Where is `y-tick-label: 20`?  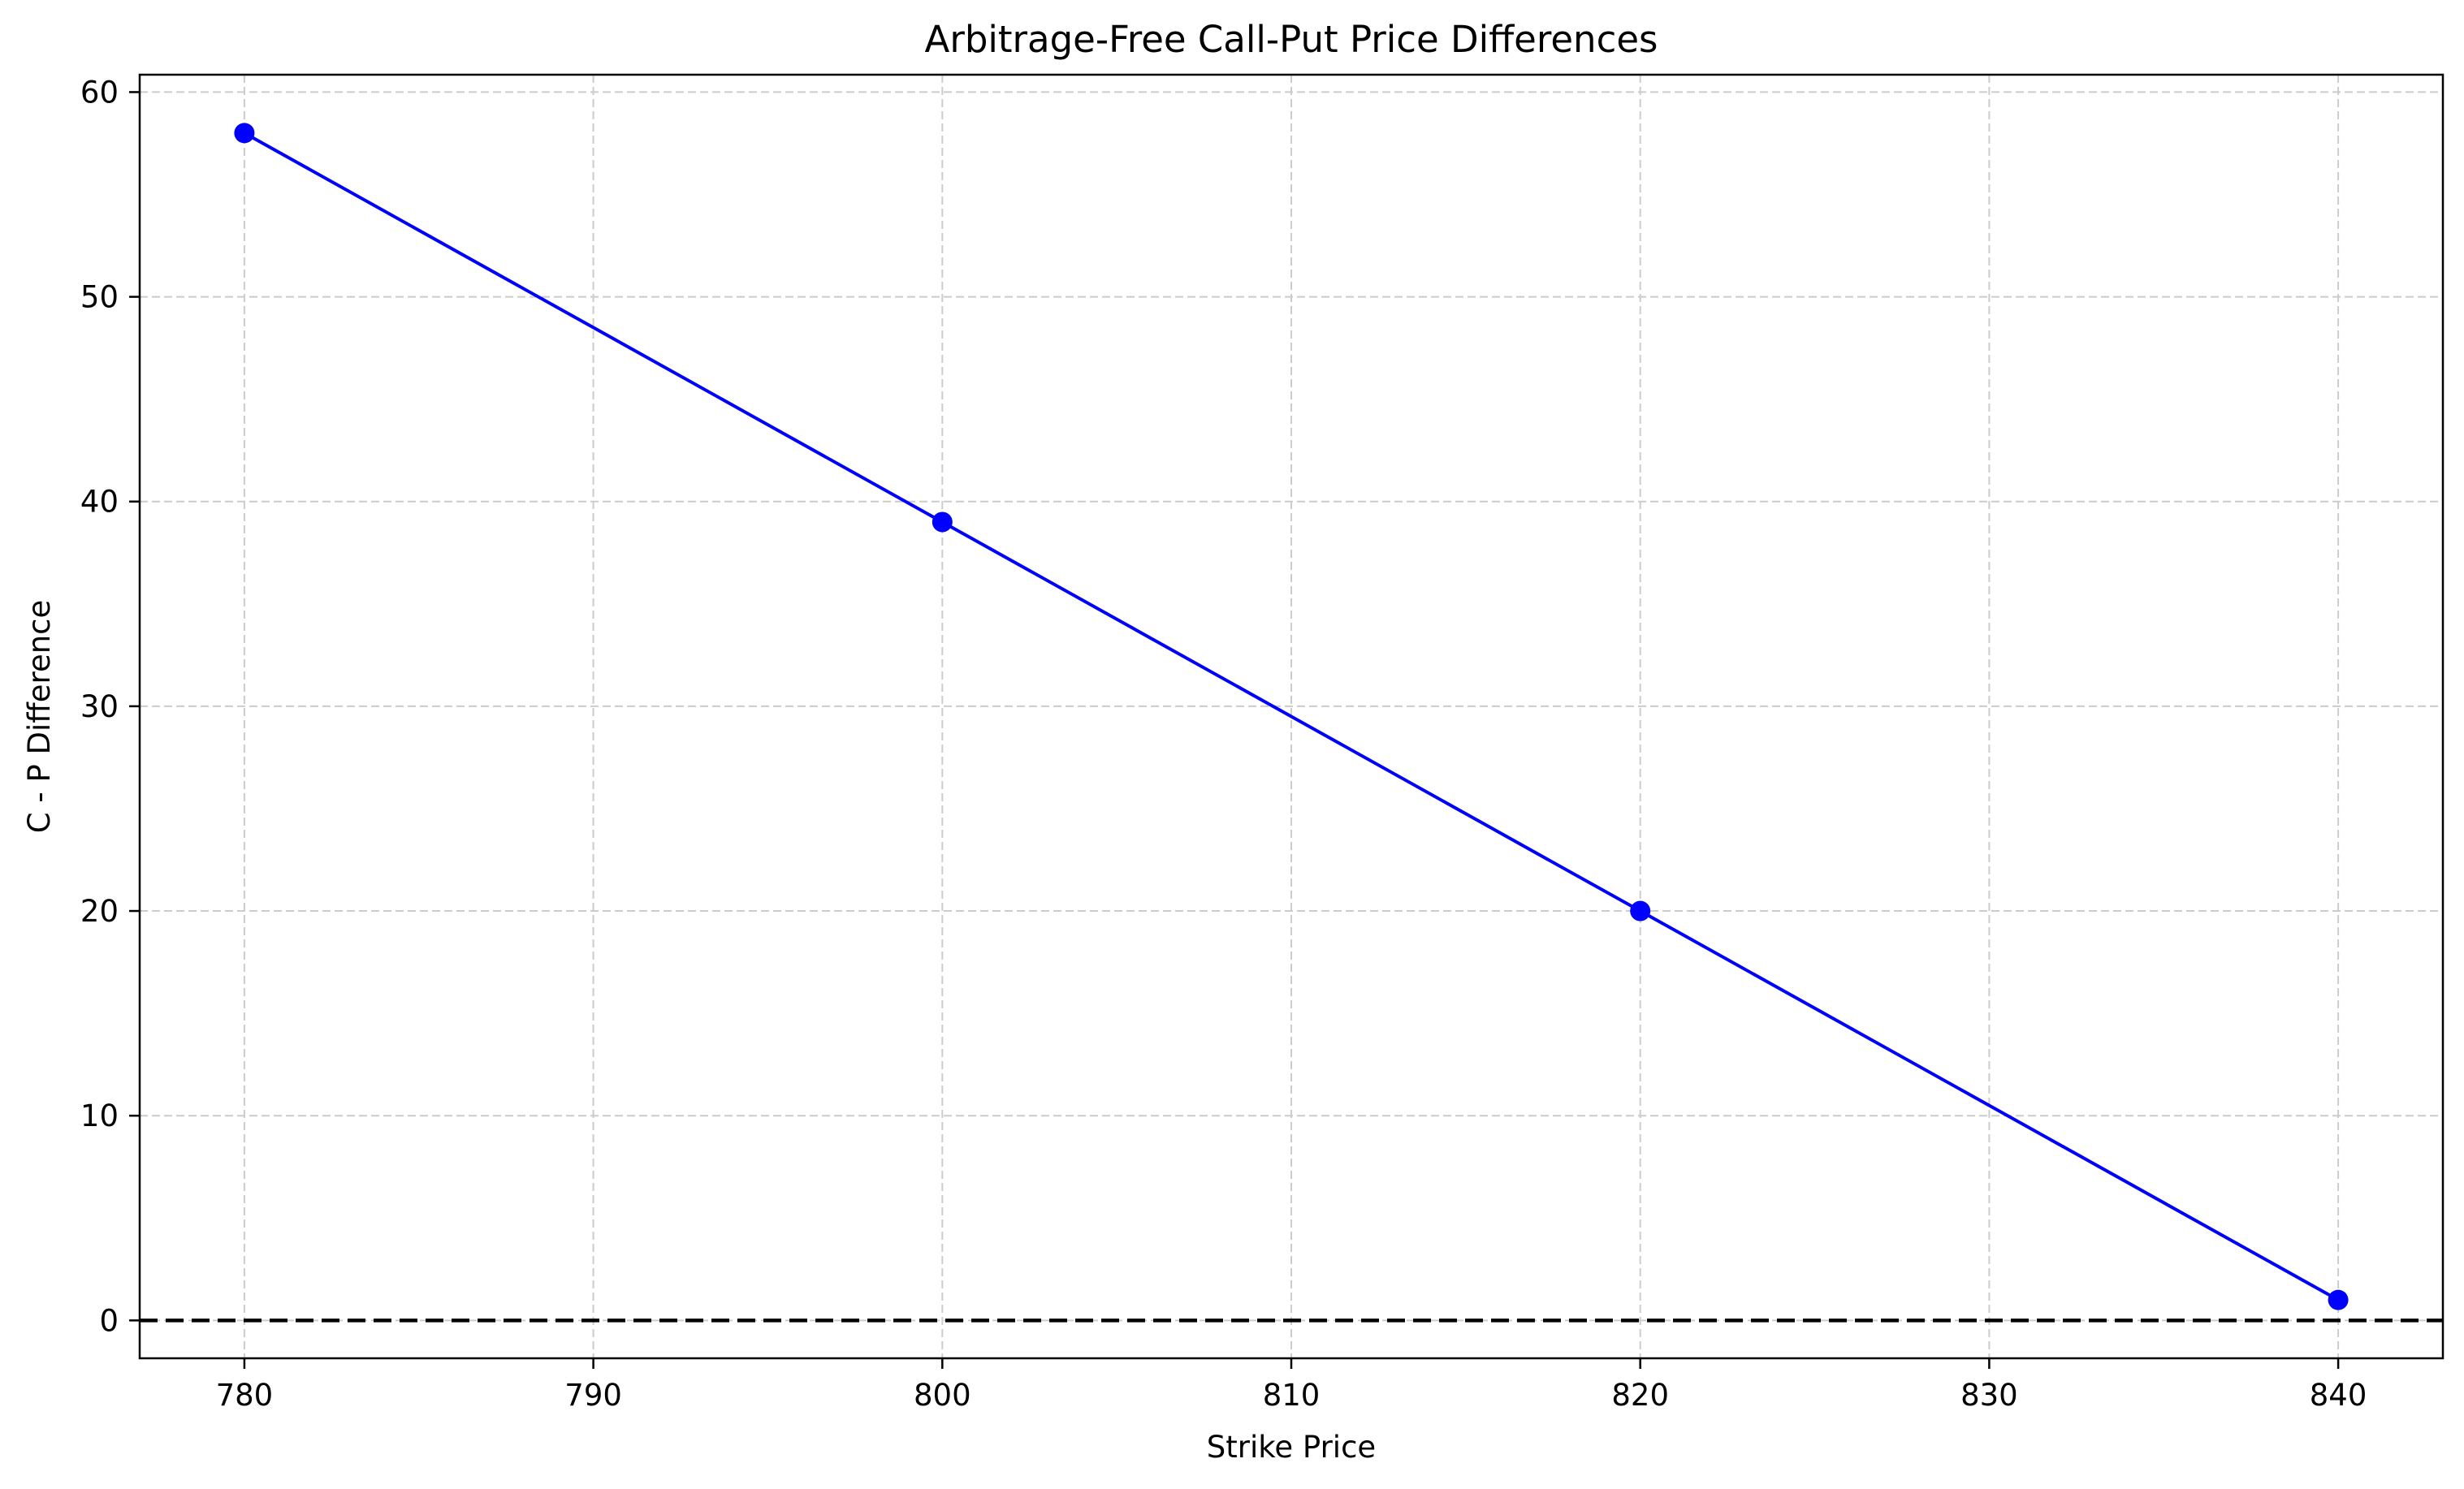 y-tick-label: 20 is located at coordinates (99, 911).